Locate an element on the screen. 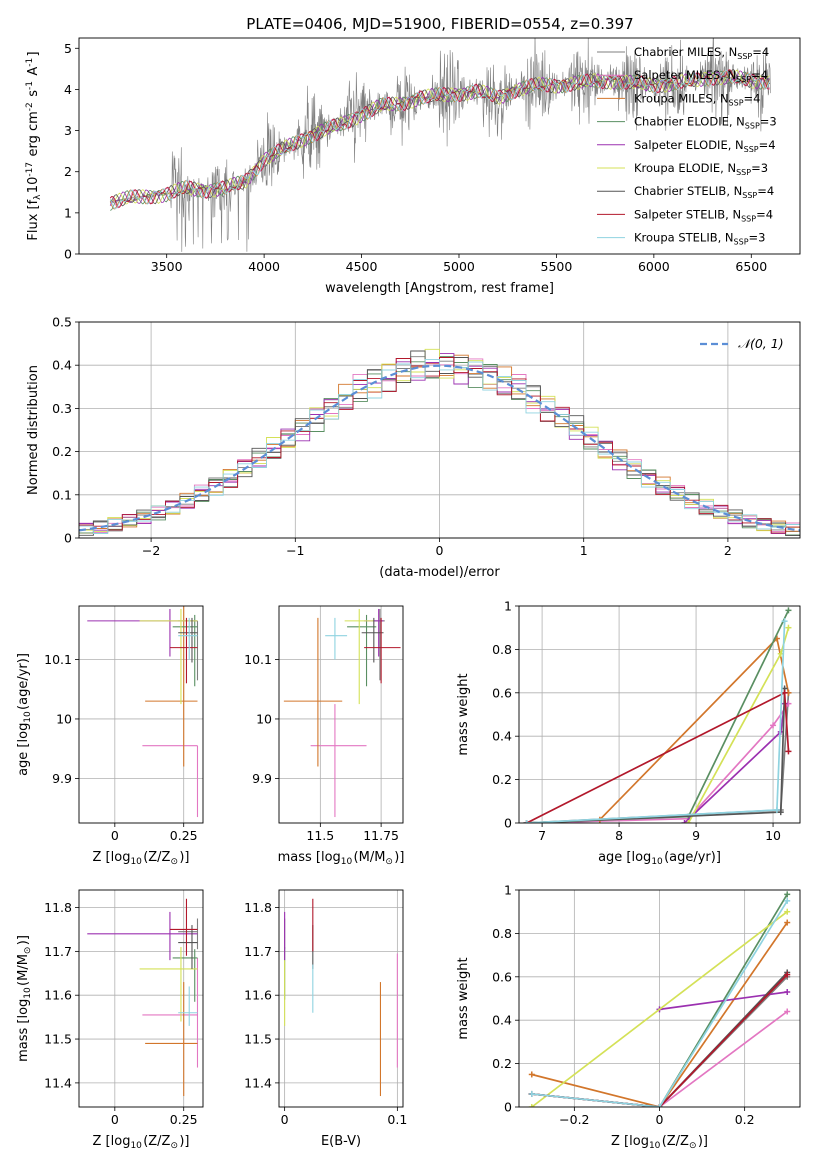 This screenshot has width=819, height=1170. legend-label-base: Chabrier ELODIE, N is located at coordinates (689, 122).